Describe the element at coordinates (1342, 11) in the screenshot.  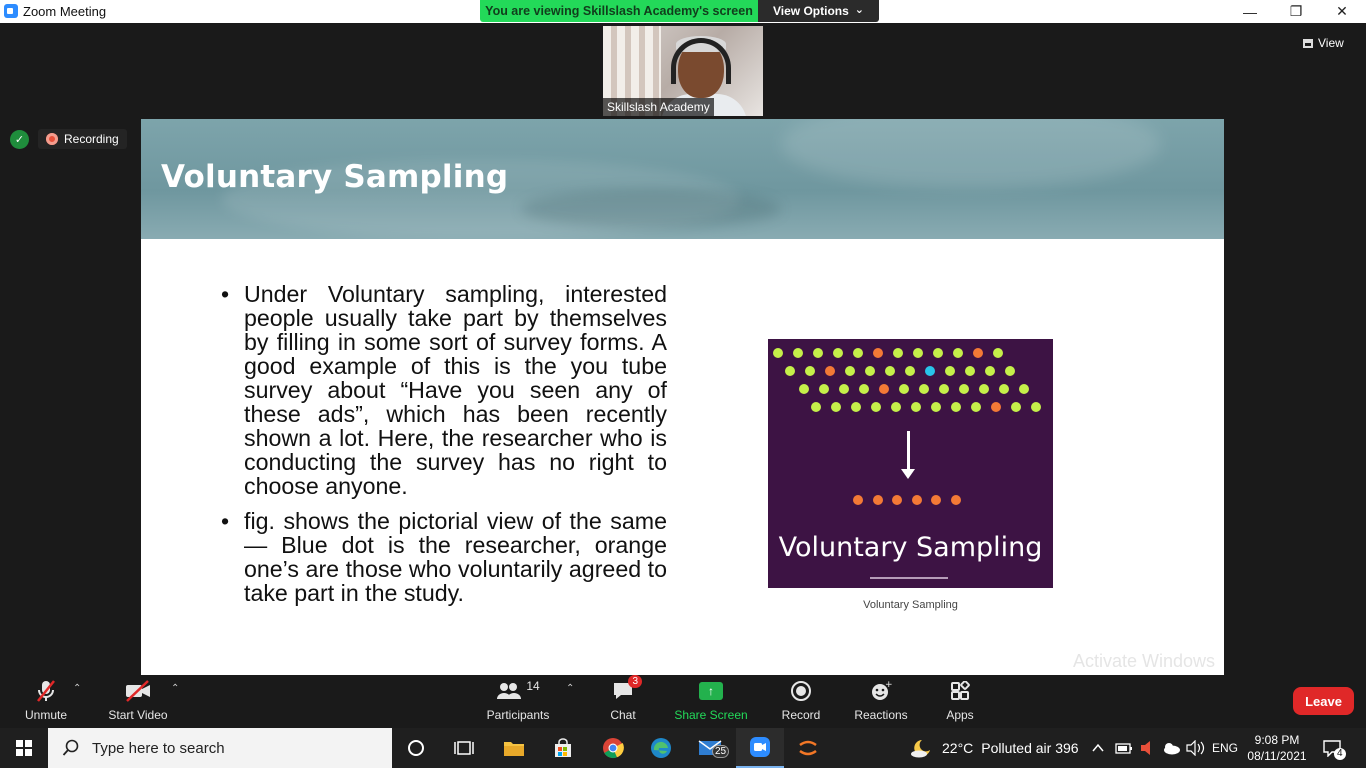
I see `close-window-button: ✕` at that location.